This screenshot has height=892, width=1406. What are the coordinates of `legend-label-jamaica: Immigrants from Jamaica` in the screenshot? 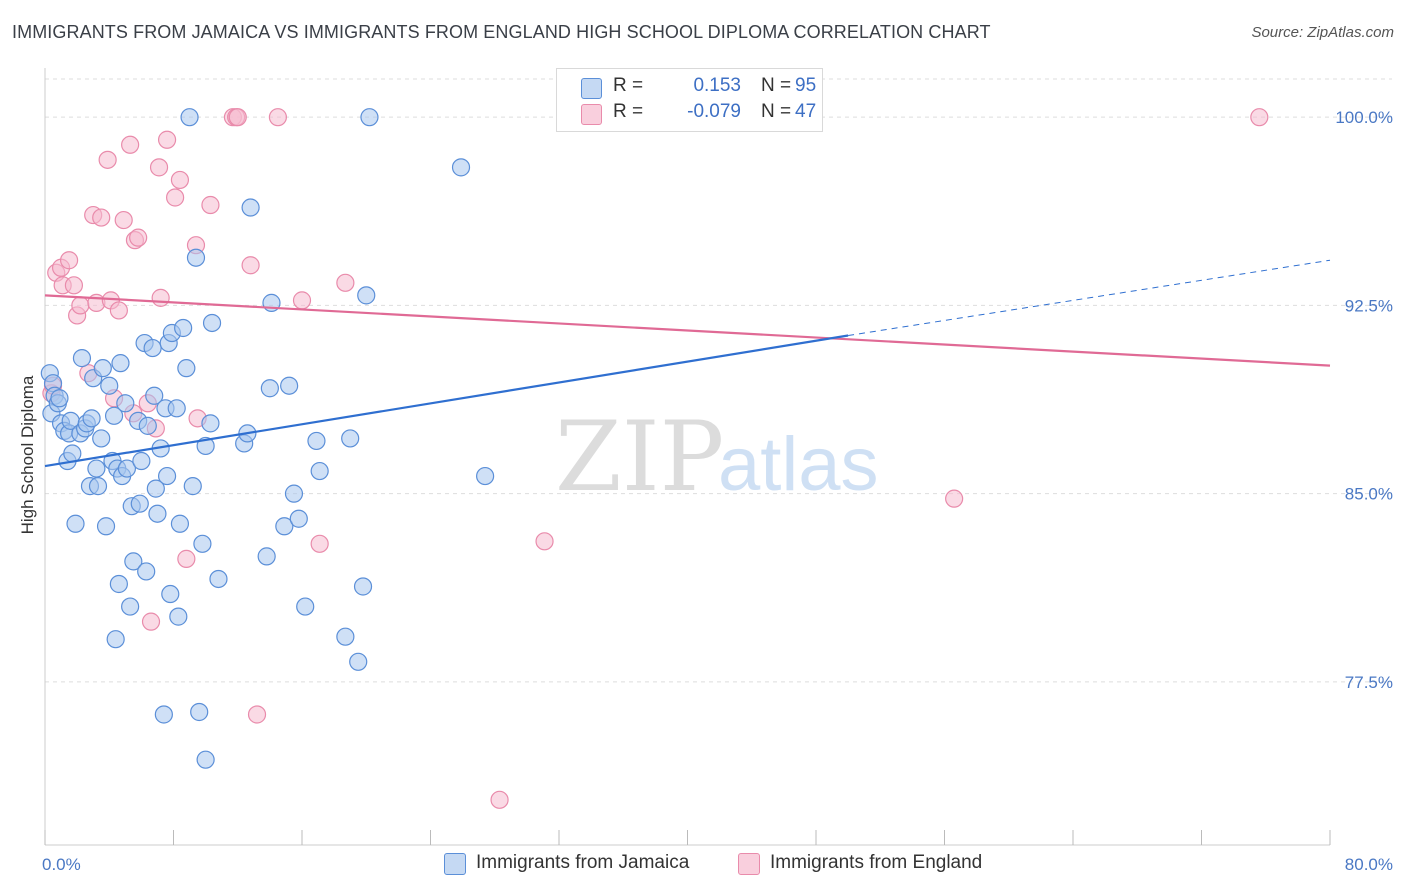 It's located at (583, 862).